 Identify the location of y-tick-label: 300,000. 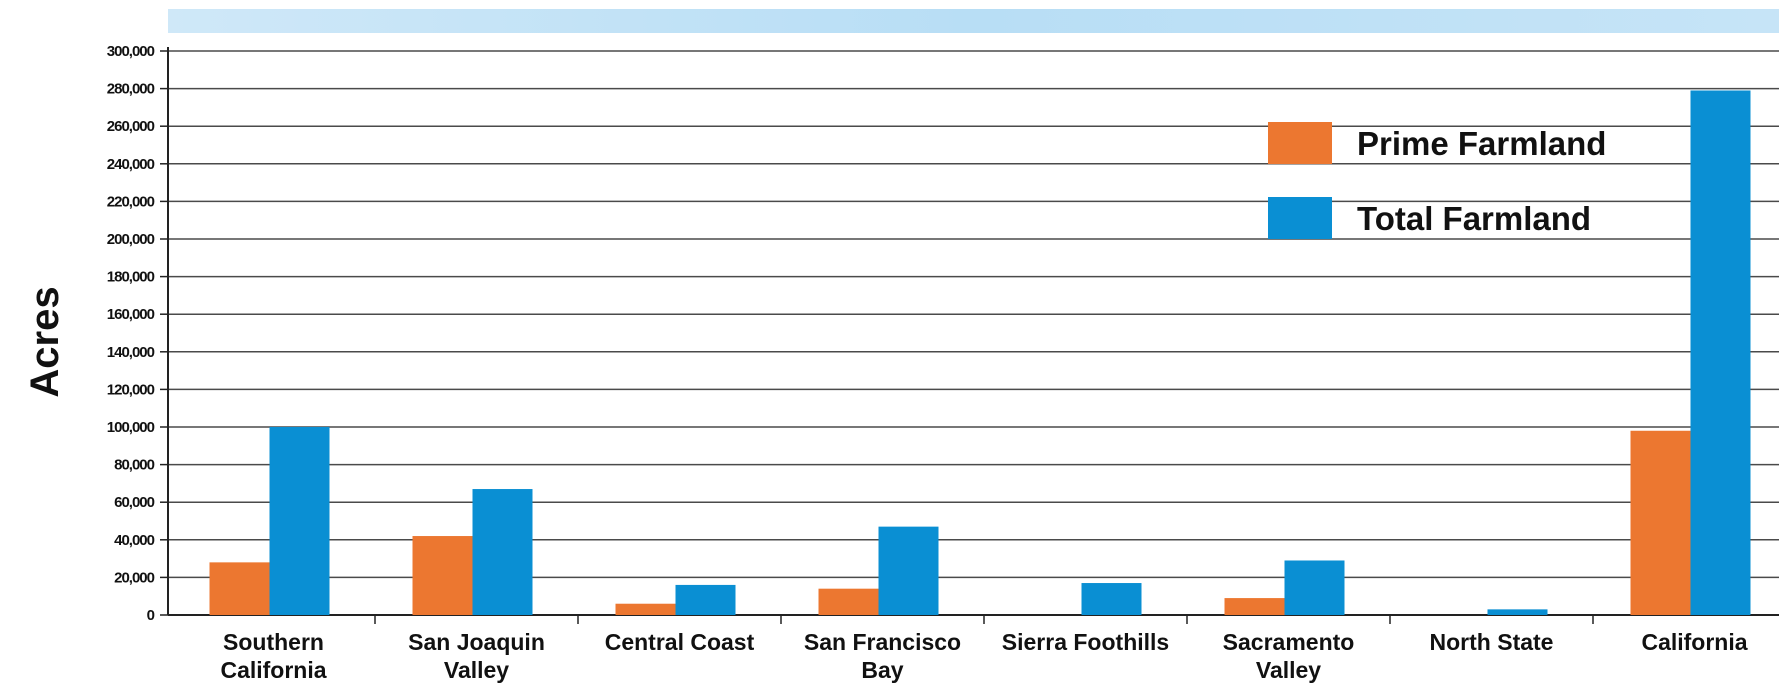
(131, 51).